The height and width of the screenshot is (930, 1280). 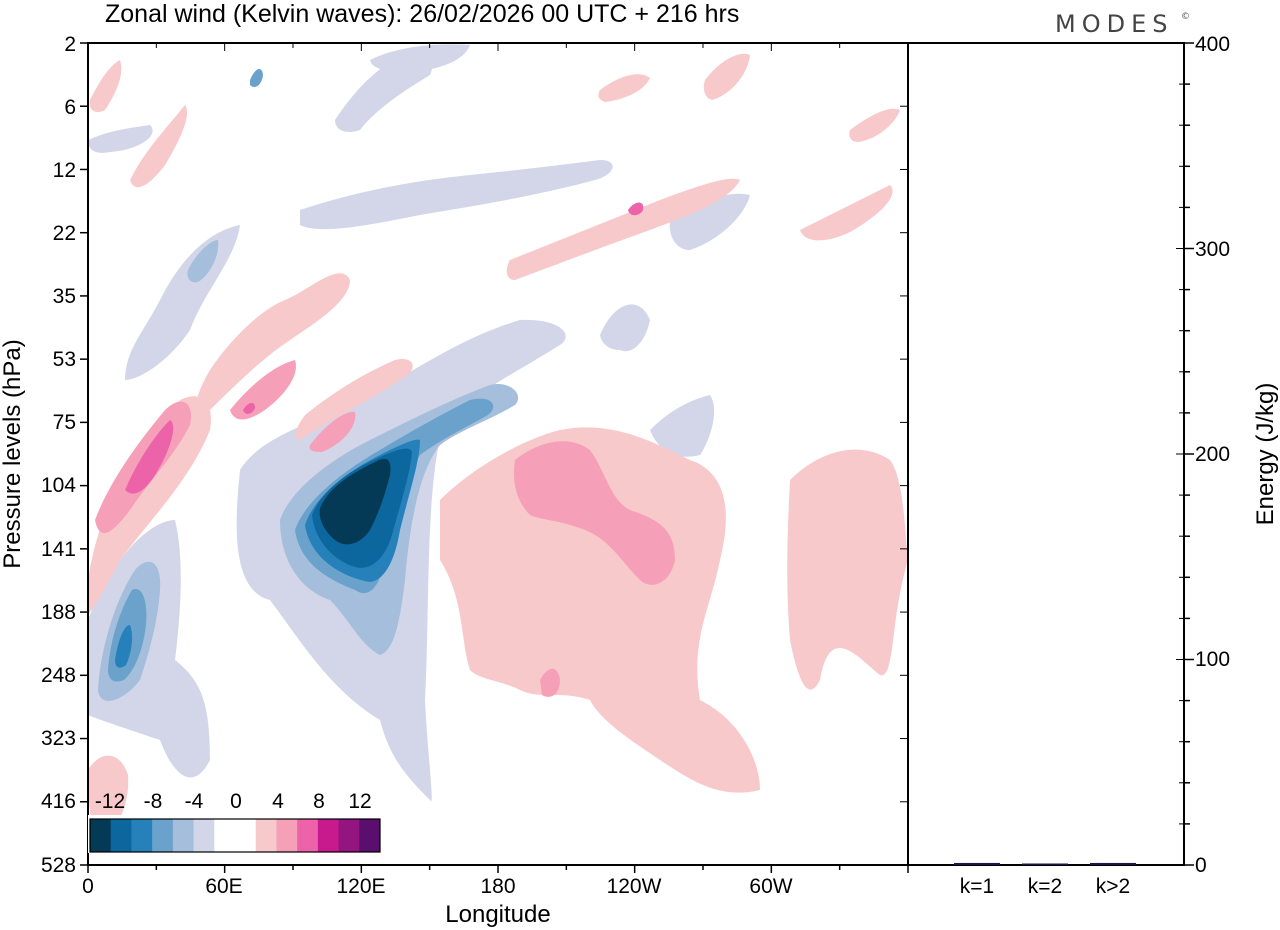 What do you see at coordinates (58, 485) in the screenshot?
I see `y-tick-label: 104` at bounding box center [58, 485].